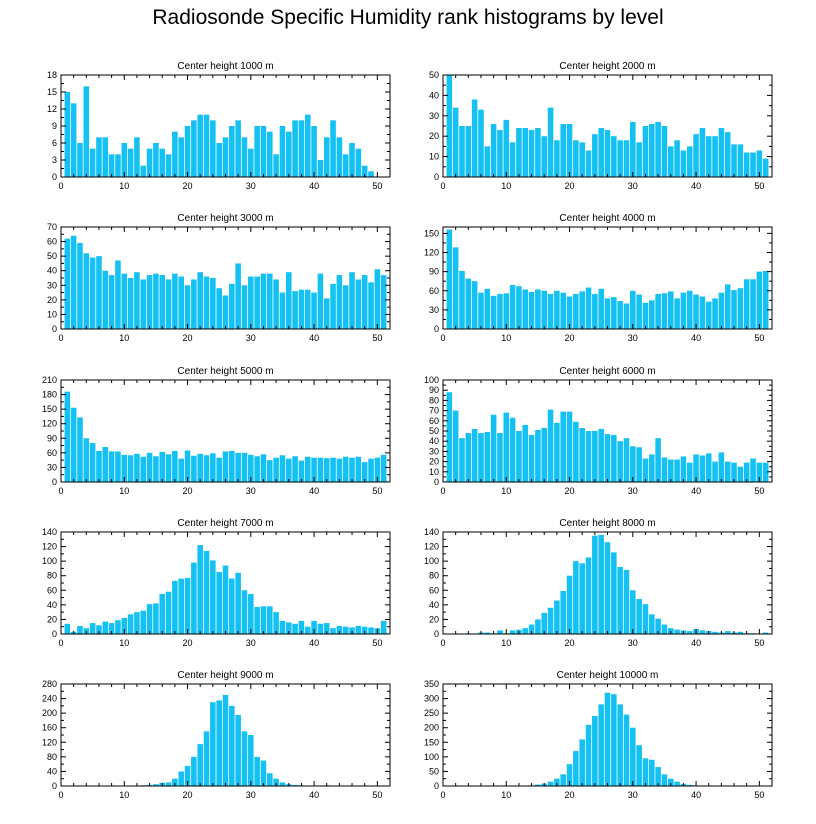 The height and width of the screenshot is (824, 816). What do you see at coordinates (52, 92) in the screenshot?
I see `y-tick-label: 15` at bounding box center [52, 92].